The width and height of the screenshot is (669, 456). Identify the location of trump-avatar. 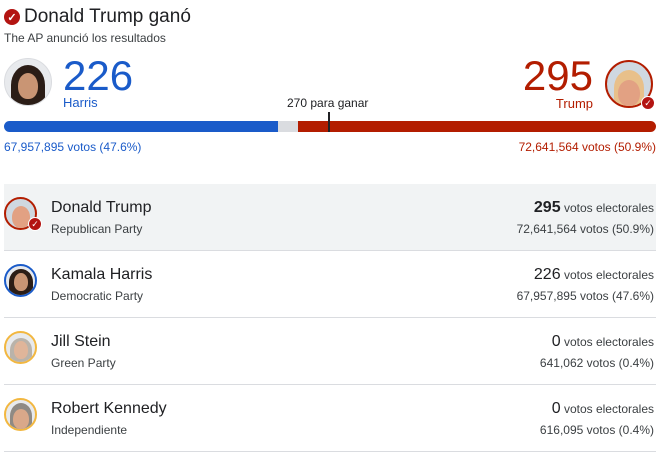
(629, 84).